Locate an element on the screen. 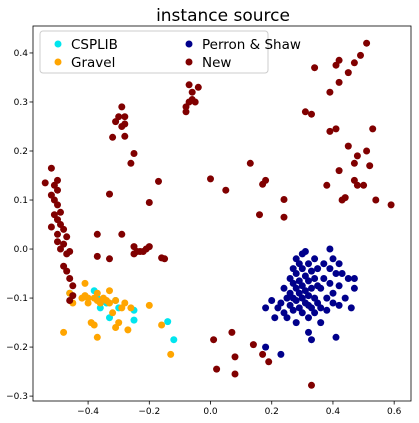 Image resolution: width=419 pixels, height=423 pixels. y-tick-label: 0.4 is located at coordinates (21, 54).